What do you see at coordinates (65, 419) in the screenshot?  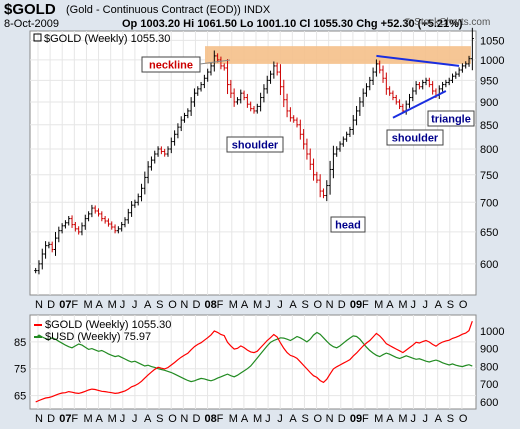 I see `x-tick-label: 07` at bounding box center [65, 419].